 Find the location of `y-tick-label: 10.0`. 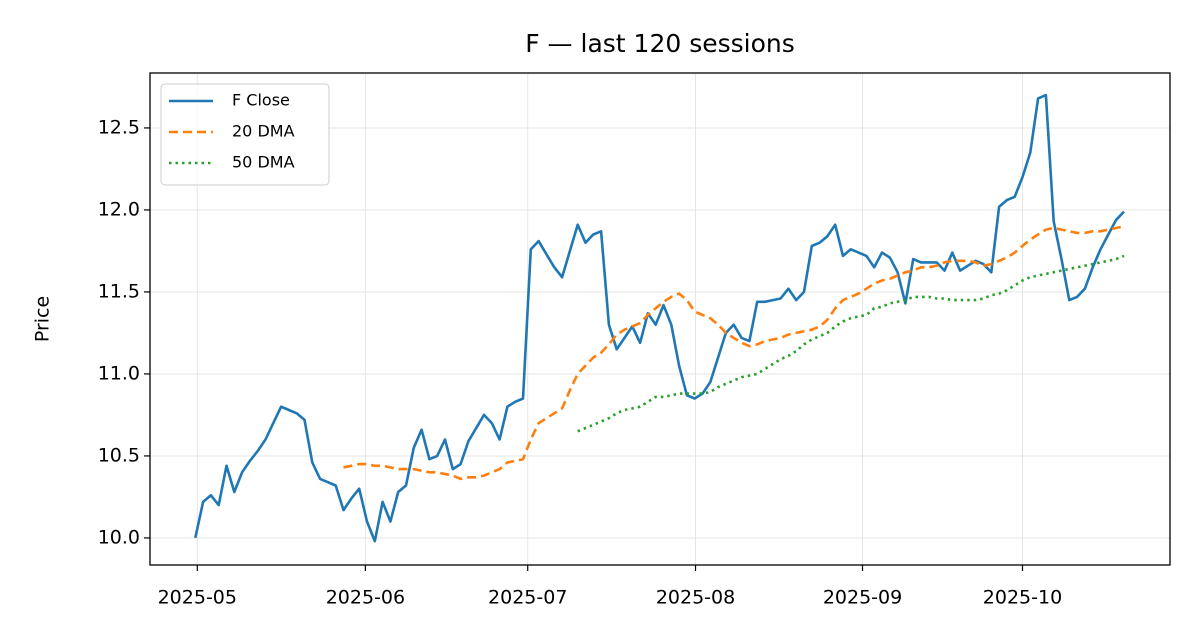

y-tick-label: 10.0 is located at coordinates (119, 537).